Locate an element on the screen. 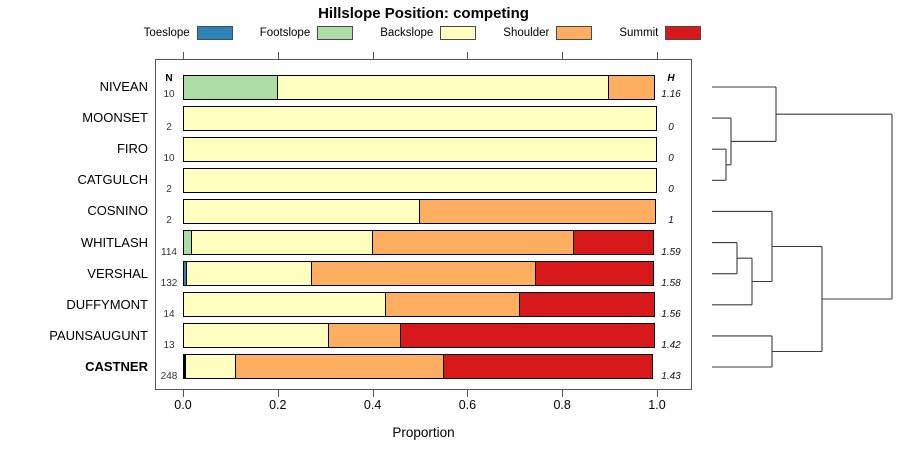 The width and height of the screenshot is (900, 460). n-value-moonset: 2 is located at coordinates (169, 128).